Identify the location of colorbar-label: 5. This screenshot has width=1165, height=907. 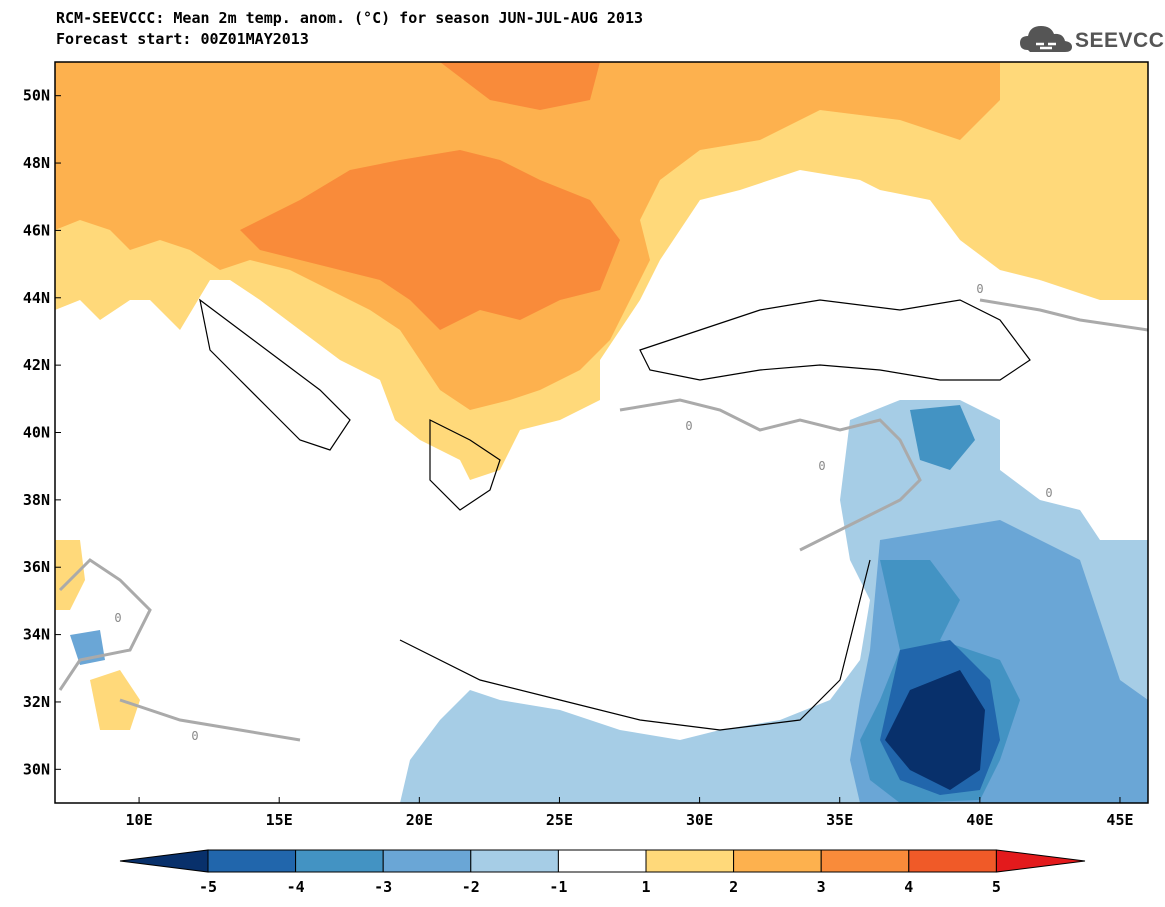
(996, 887).